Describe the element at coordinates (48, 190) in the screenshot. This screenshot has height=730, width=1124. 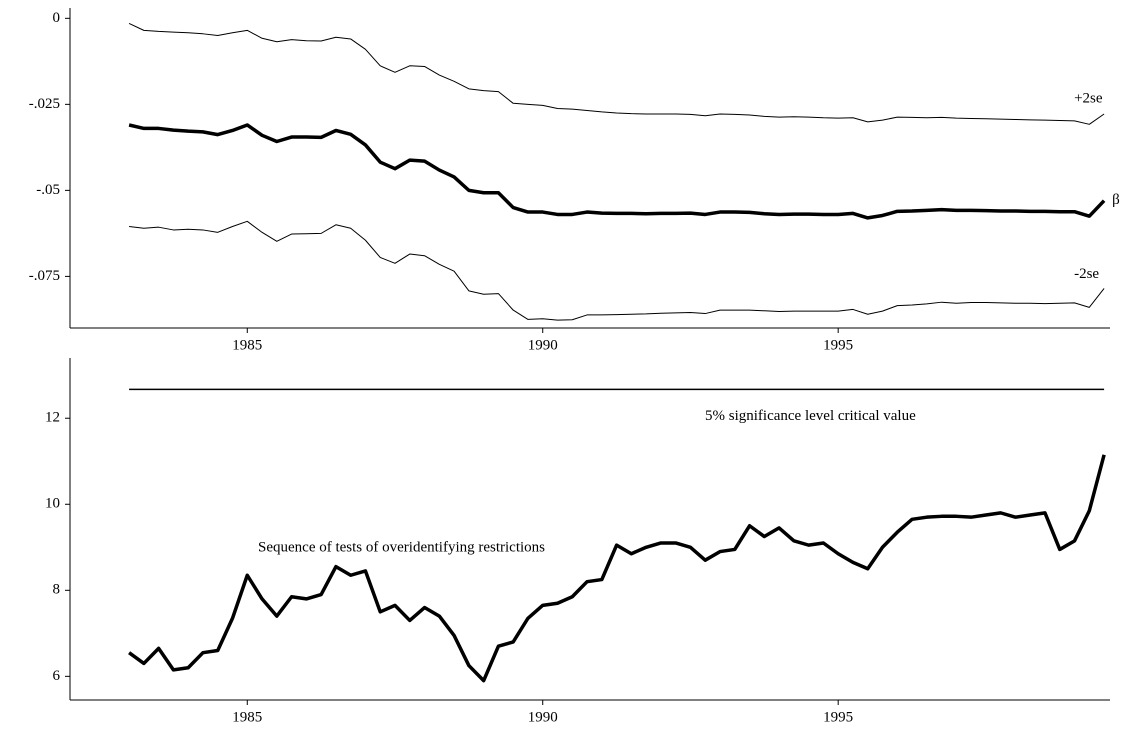
I see `y-tick-label: -.05` at that location.